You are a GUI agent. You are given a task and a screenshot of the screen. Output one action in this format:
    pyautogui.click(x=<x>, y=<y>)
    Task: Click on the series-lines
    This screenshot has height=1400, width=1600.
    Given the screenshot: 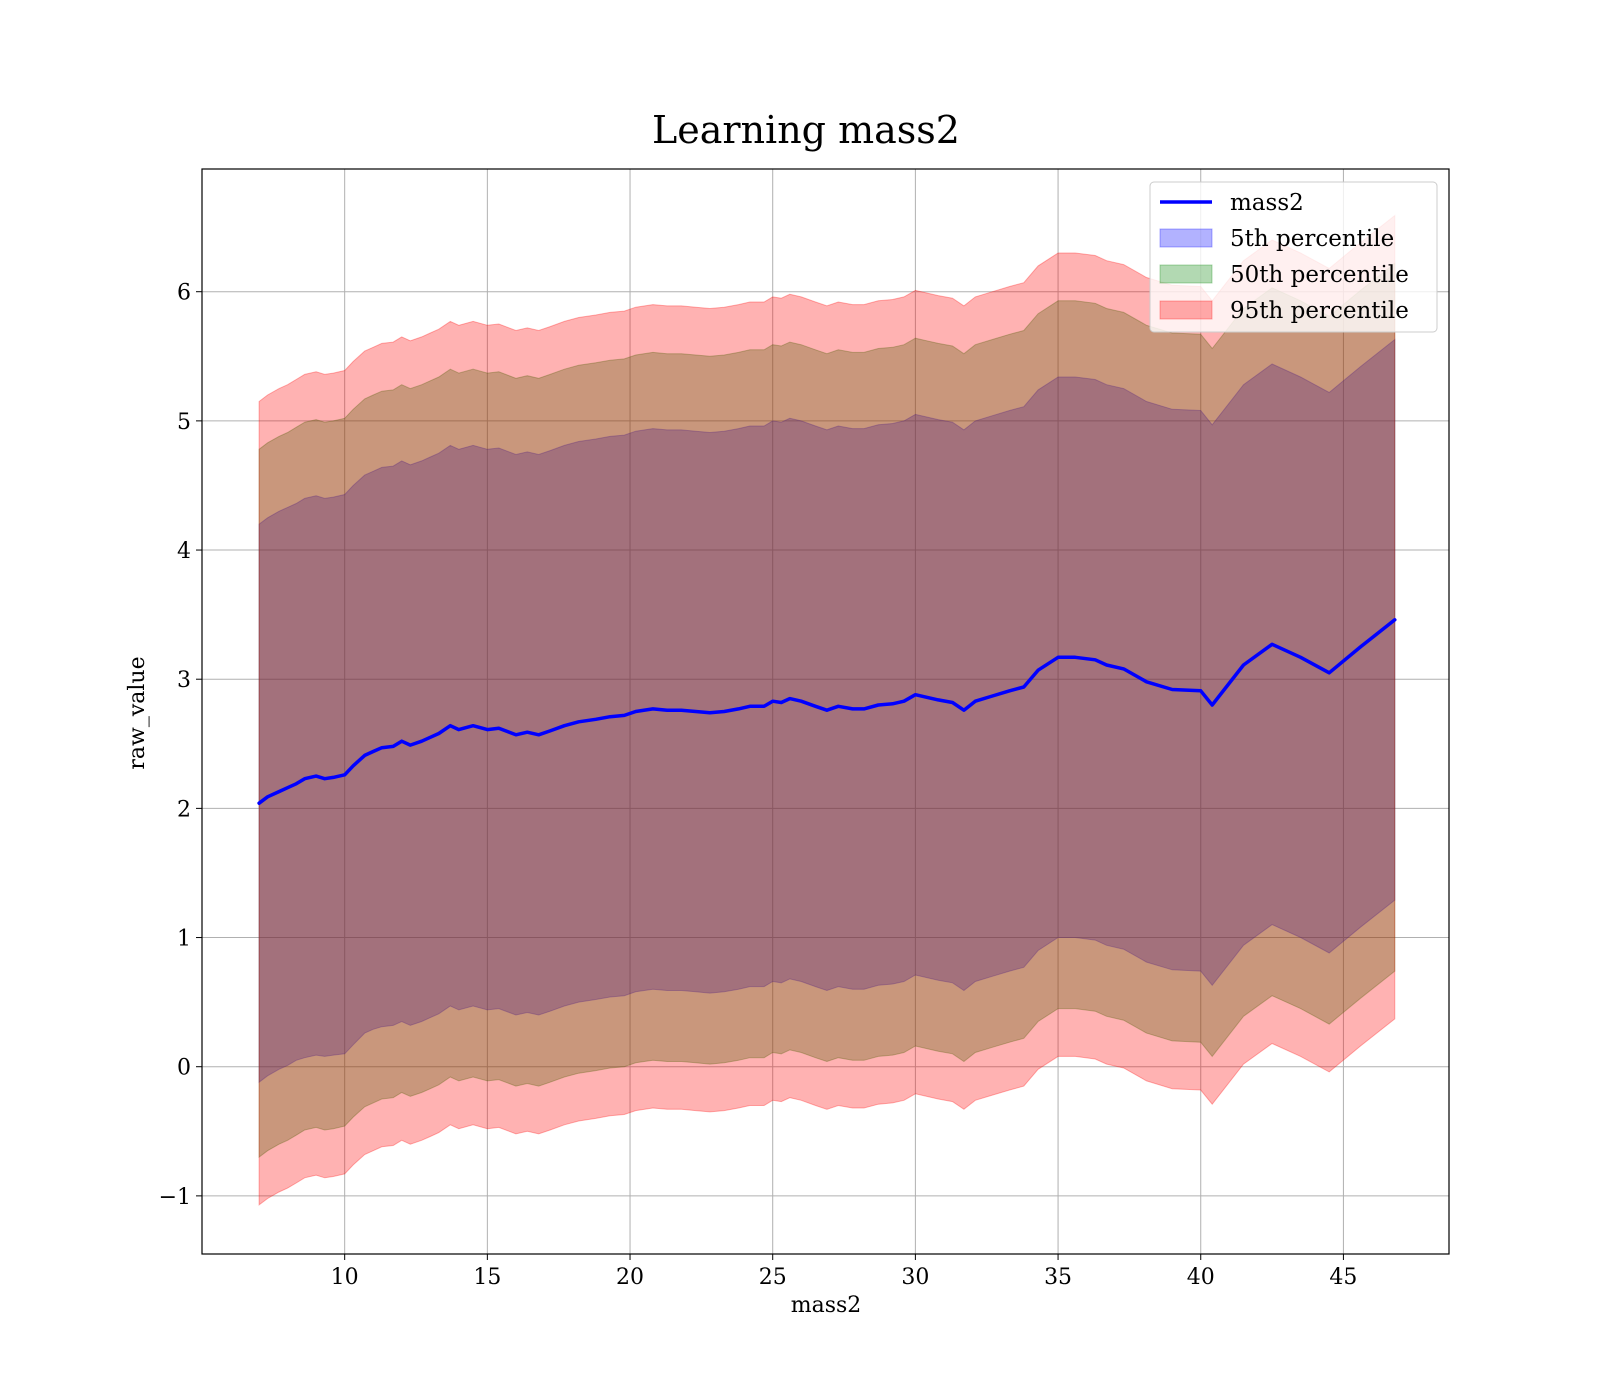 What is the action you would take?
    pyautogui.click(x=827, y=711)
    